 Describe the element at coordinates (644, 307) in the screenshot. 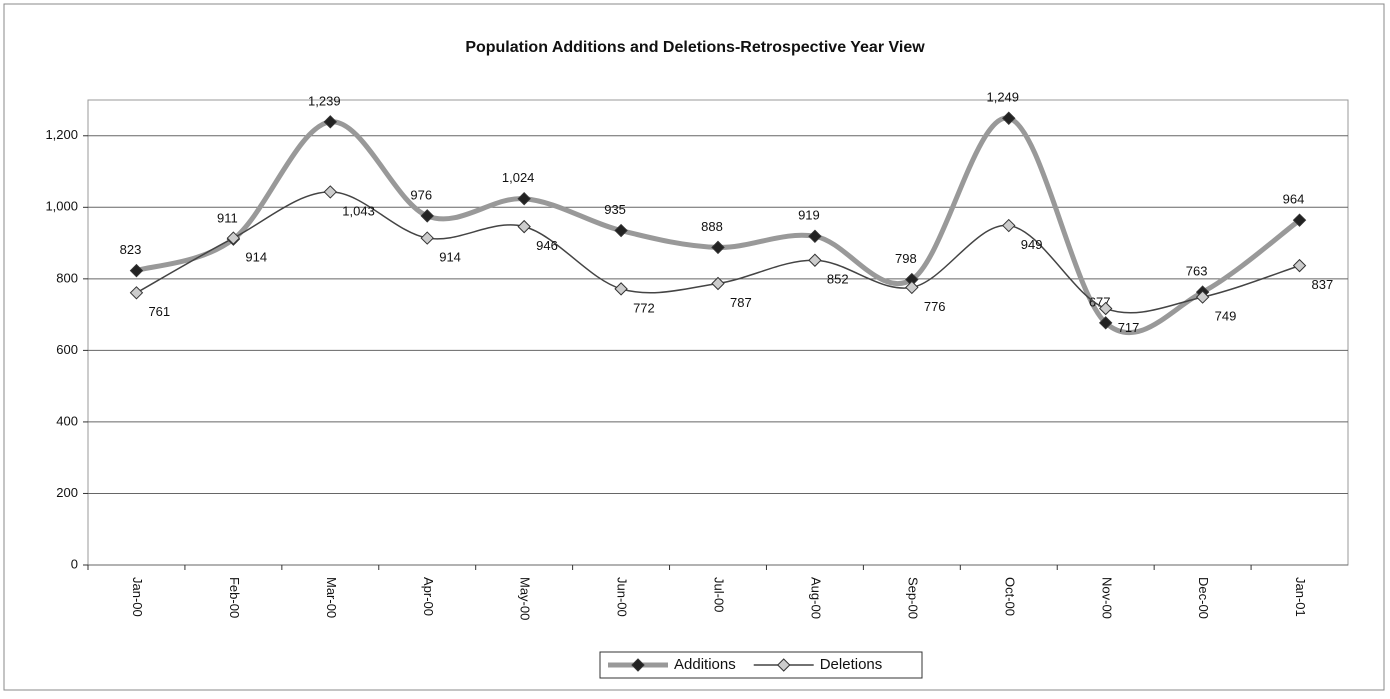

I see `data-label: 772` at that location.